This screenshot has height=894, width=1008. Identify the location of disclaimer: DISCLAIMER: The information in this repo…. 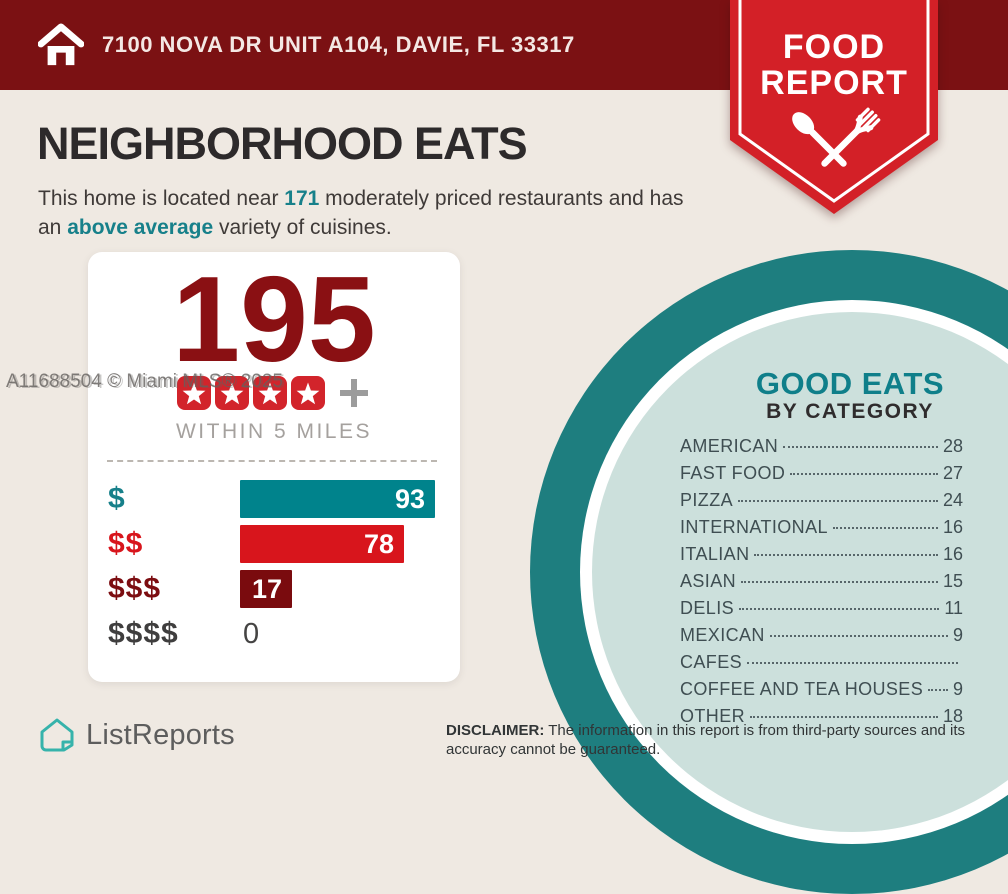
(713, 740).